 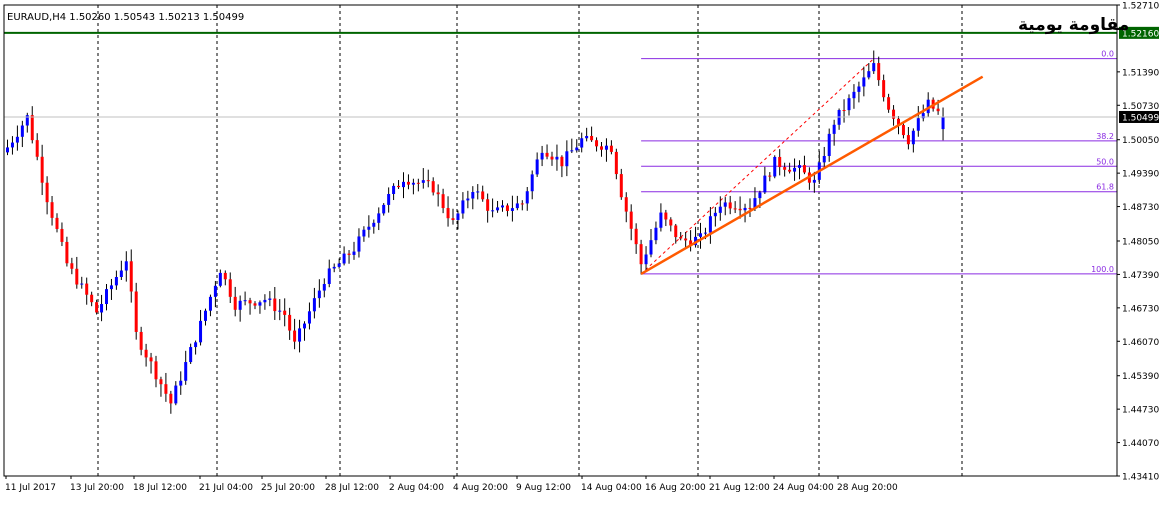 I want to click on y-tick-label: 1.50730, so click(x=1140, y=107).